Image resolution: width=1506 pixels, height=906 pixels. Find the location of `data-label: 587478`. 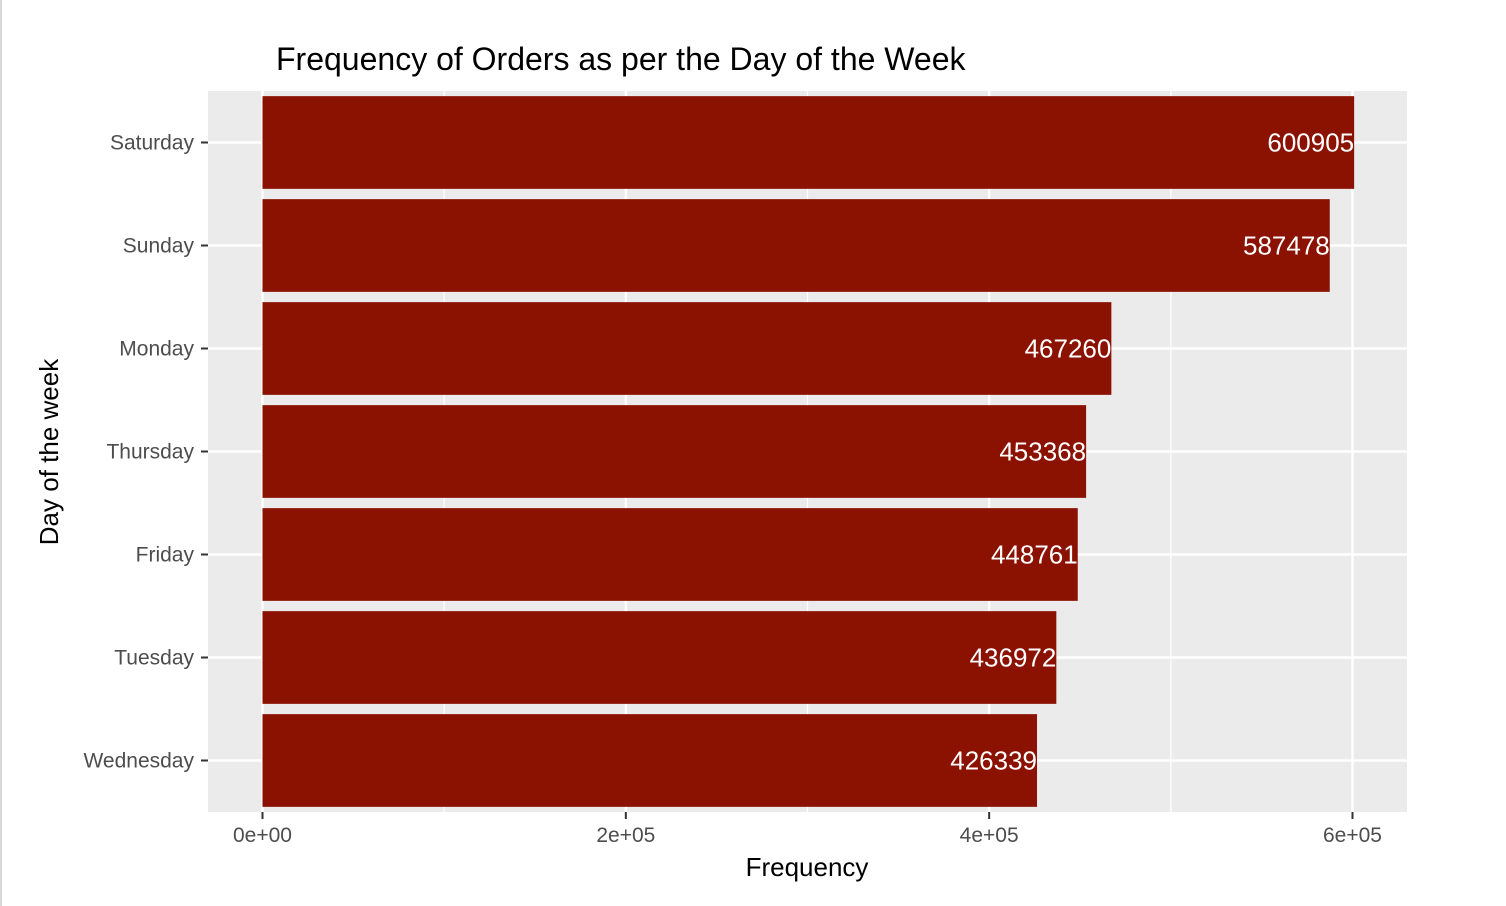

data-label: 587478 is located at coordinates (1286, 246).